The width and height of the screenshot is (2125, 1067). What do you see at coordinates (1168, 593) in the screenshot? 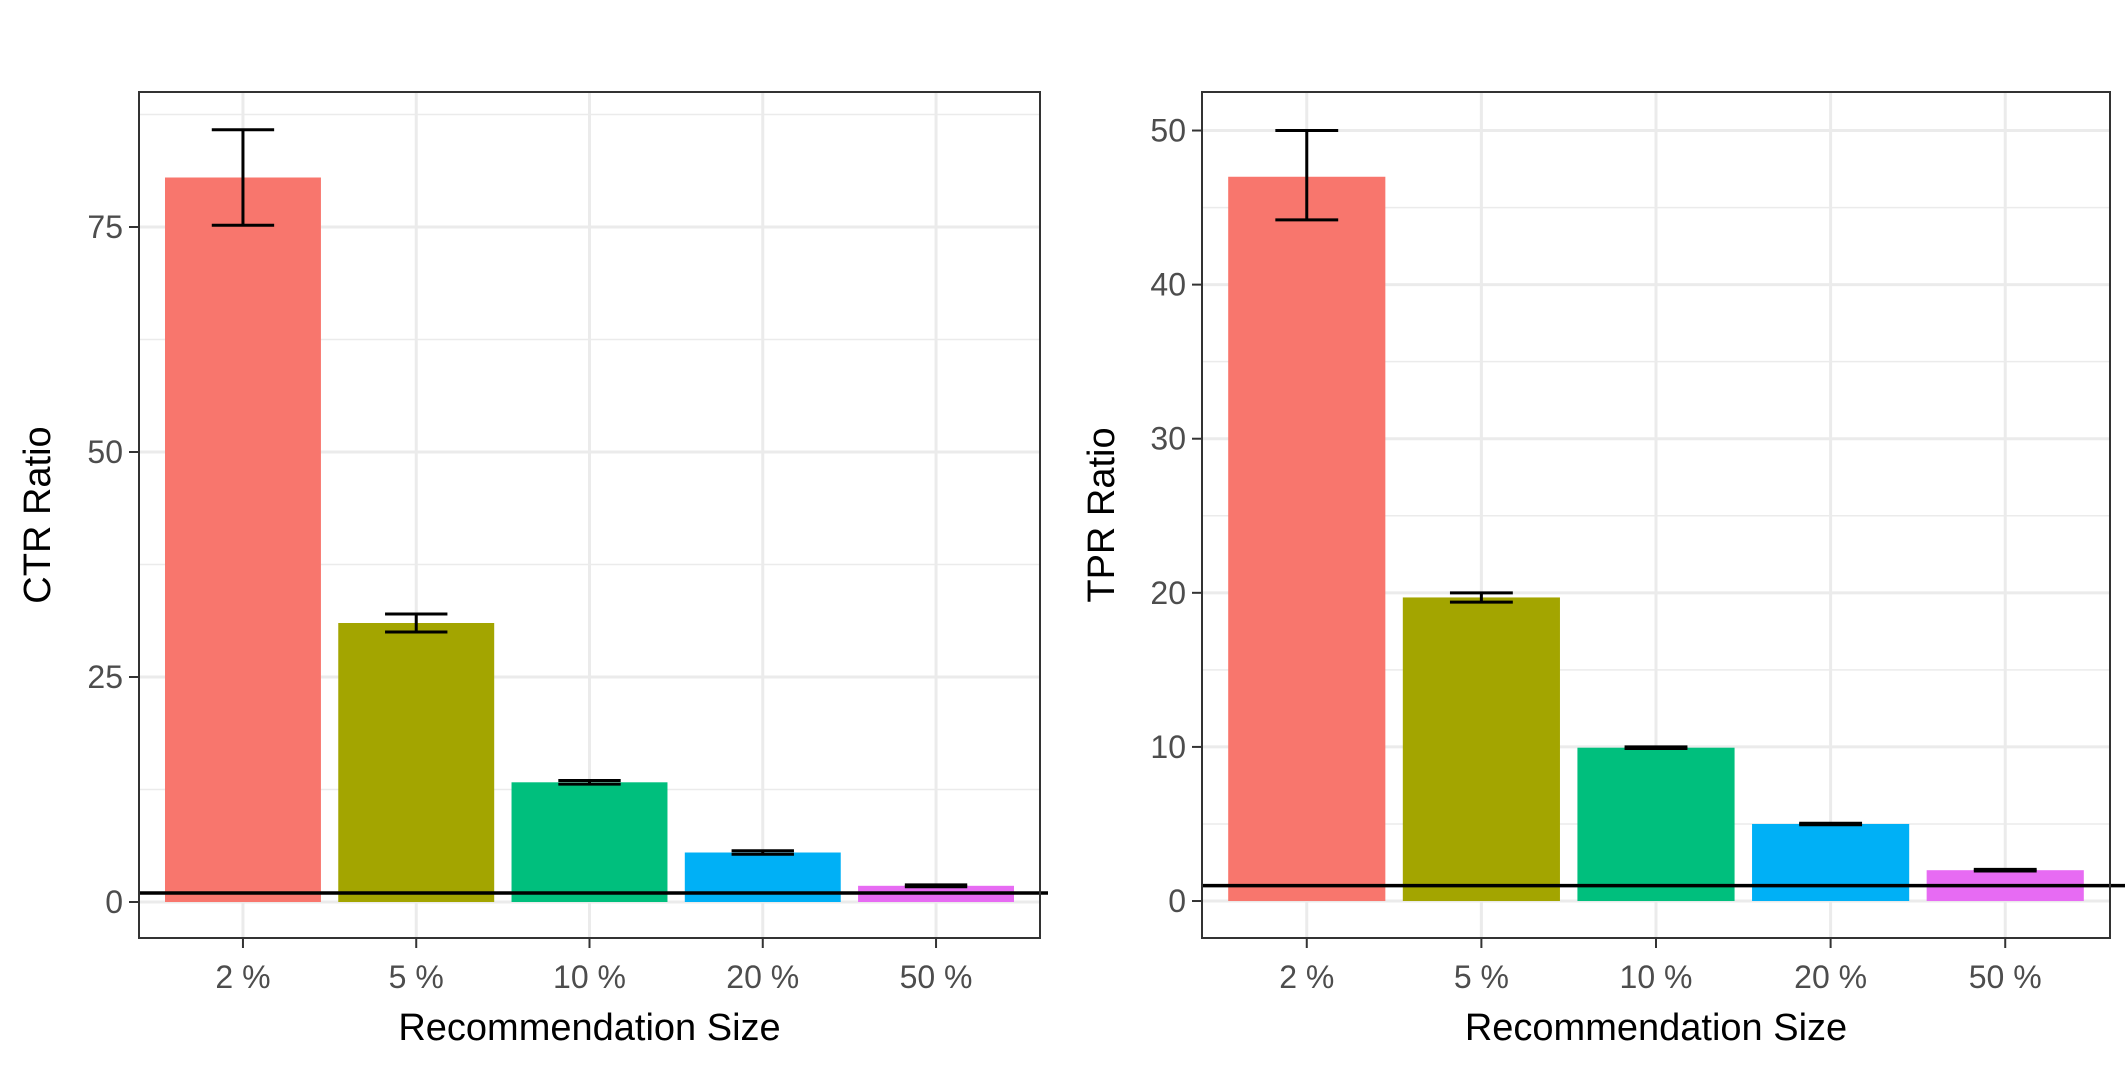
I see `y-tick-label: 20` at bounding box center [1168, 593].